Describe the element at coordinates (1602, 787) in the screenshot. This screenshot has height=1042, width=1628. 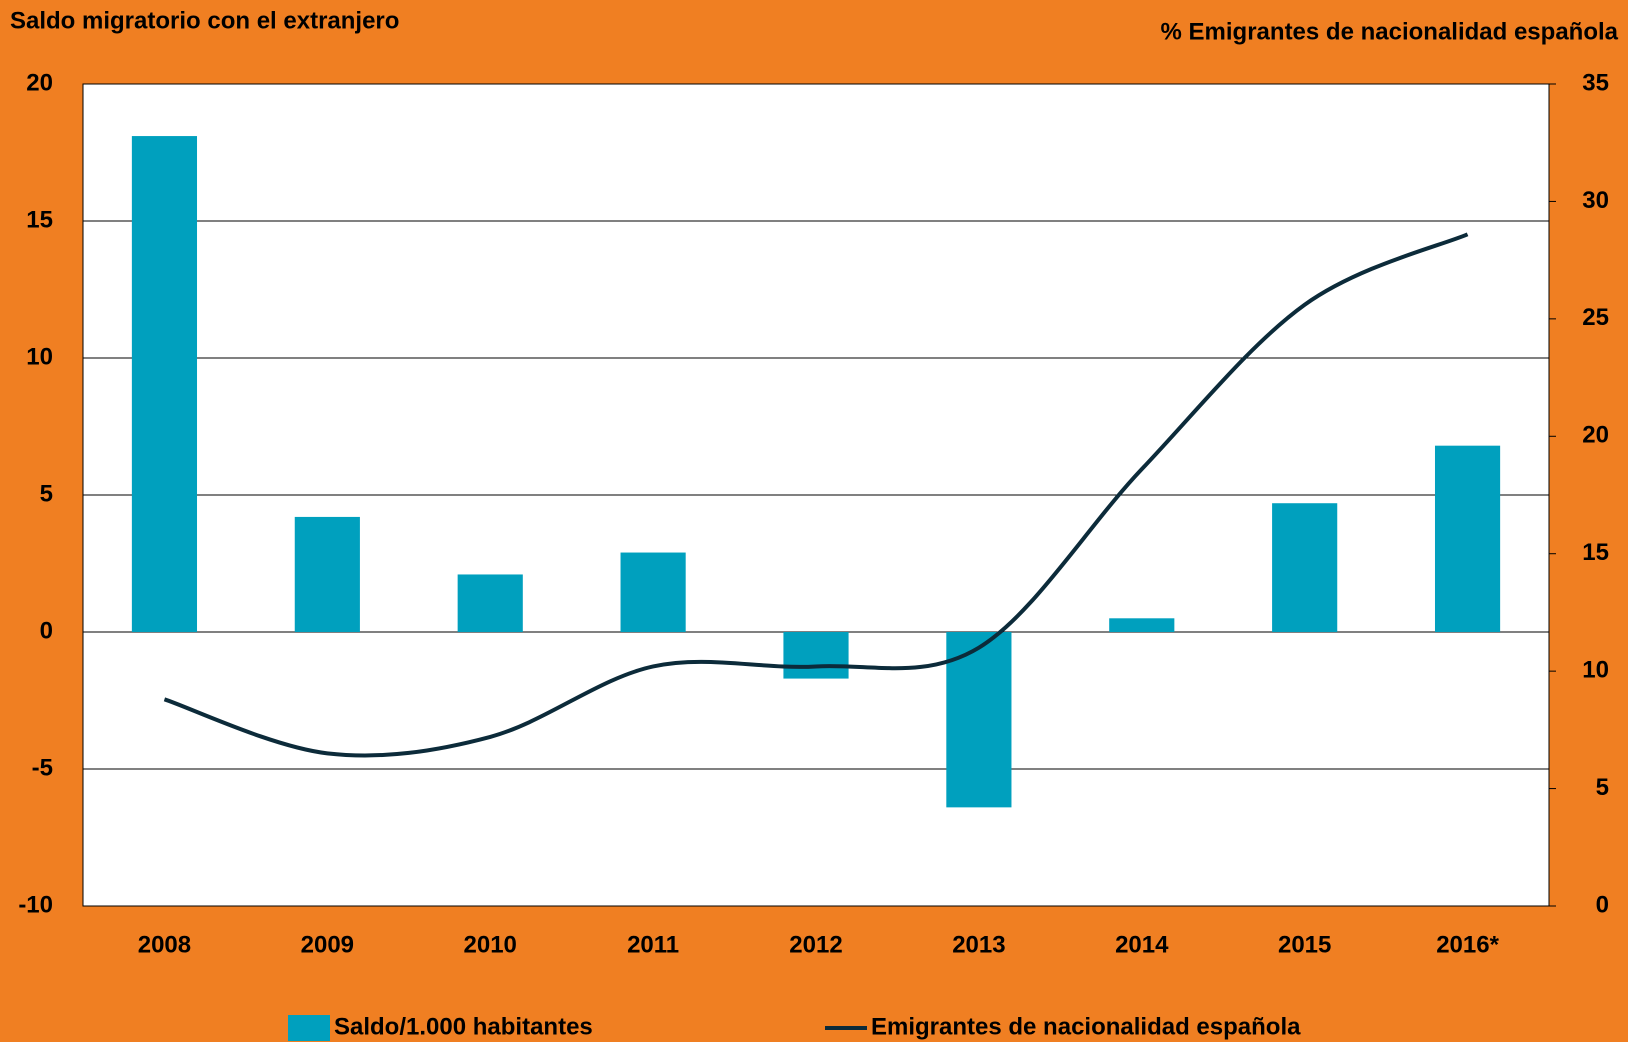
I see `y2-tick-label: 5` at that location.